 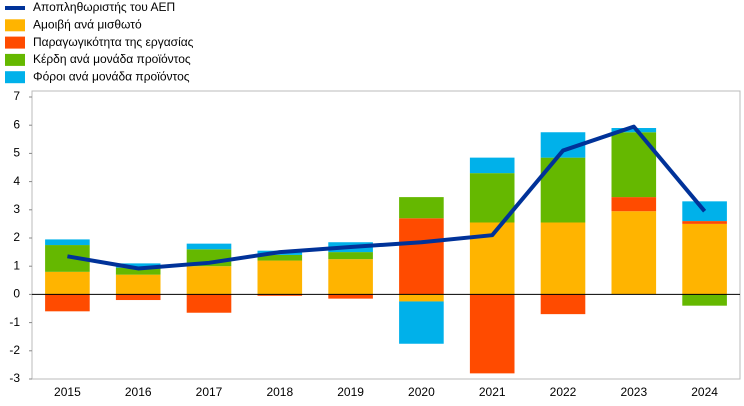 I want to click on y-tick-label: 7, so click(x=16, y=96).